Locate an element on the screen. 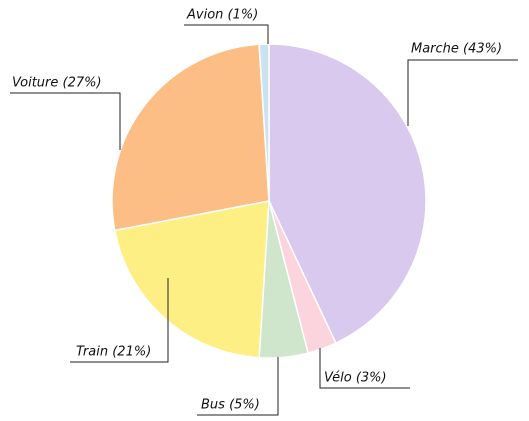  slice-label: Avion (1%) is located at coordinates (222, 15).